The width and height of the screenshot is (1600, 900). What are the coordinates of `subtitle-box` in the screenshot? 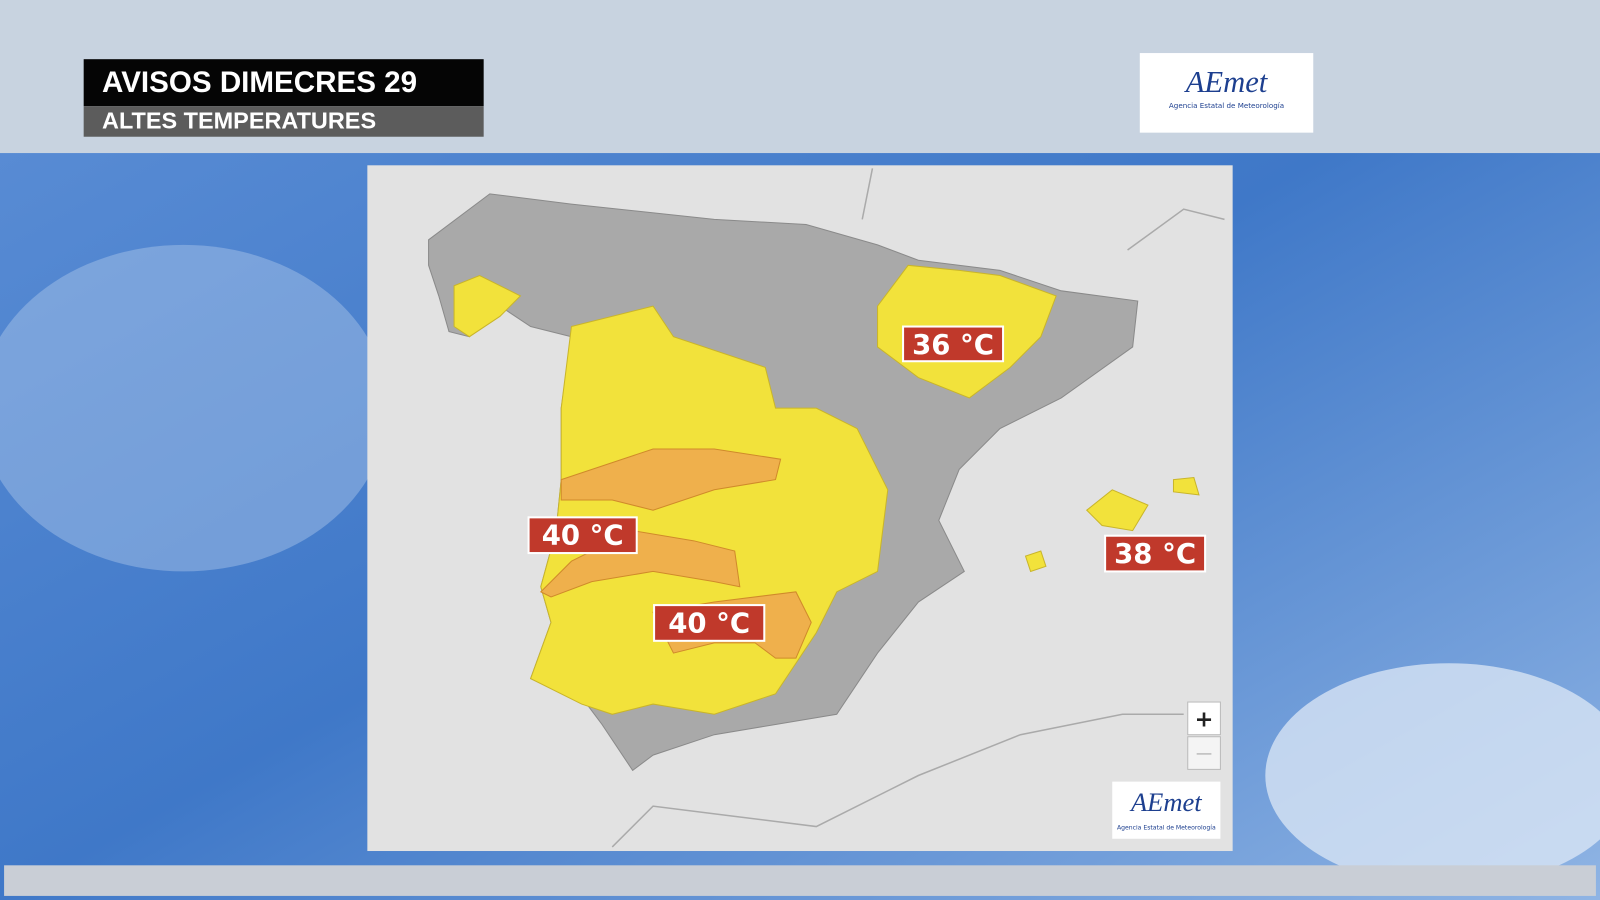 It's located at (283, 121).